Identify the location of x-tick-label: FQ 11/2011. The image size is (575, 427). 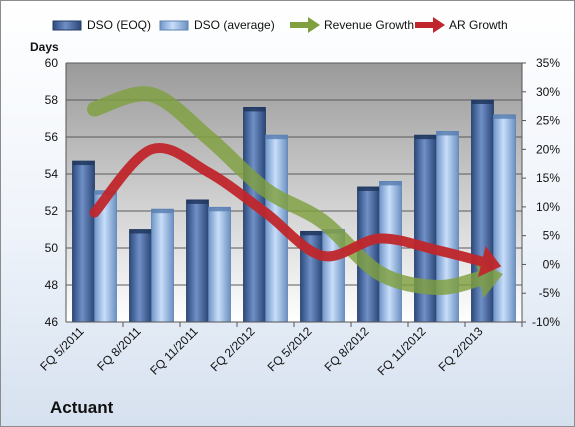
(174, 351).